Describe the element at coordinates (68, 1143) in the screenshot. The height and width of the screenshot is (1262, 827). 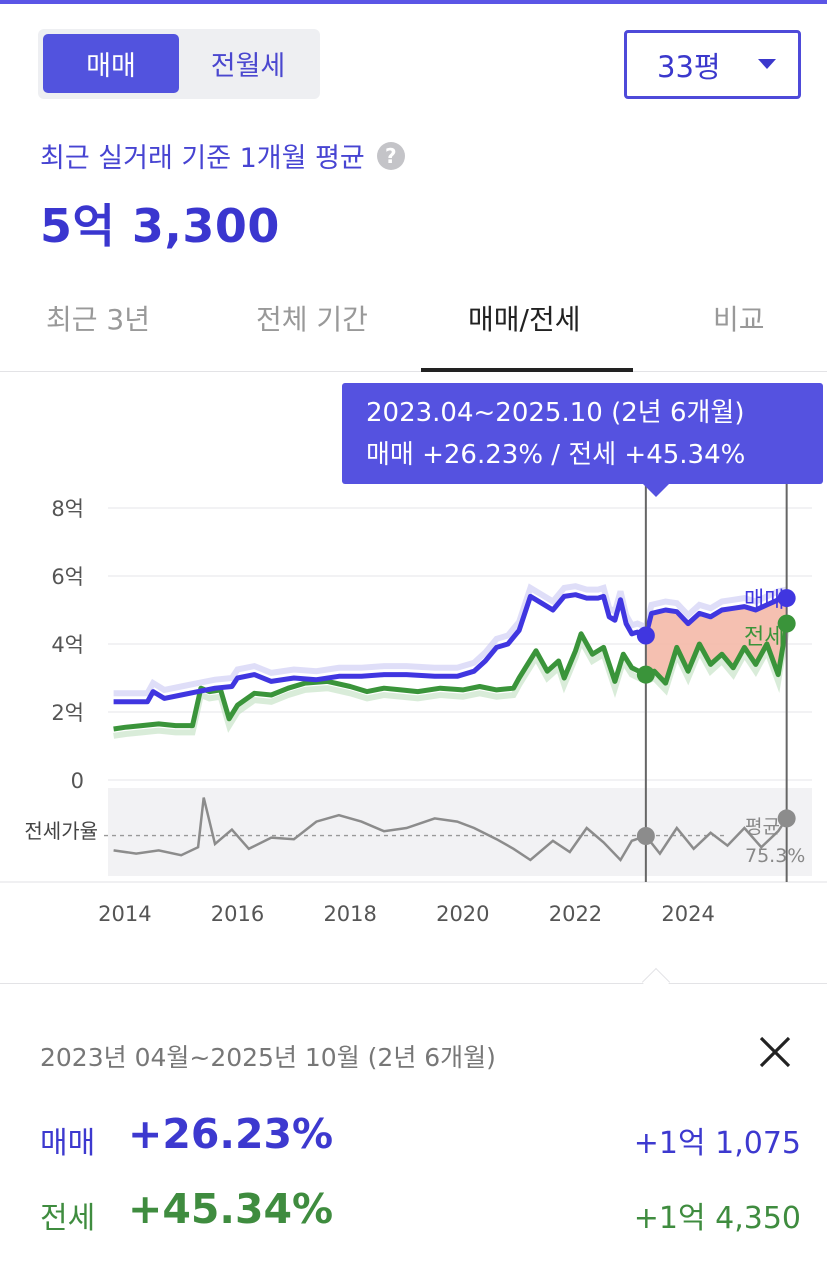
I see `sale-label: 매매` at that location.